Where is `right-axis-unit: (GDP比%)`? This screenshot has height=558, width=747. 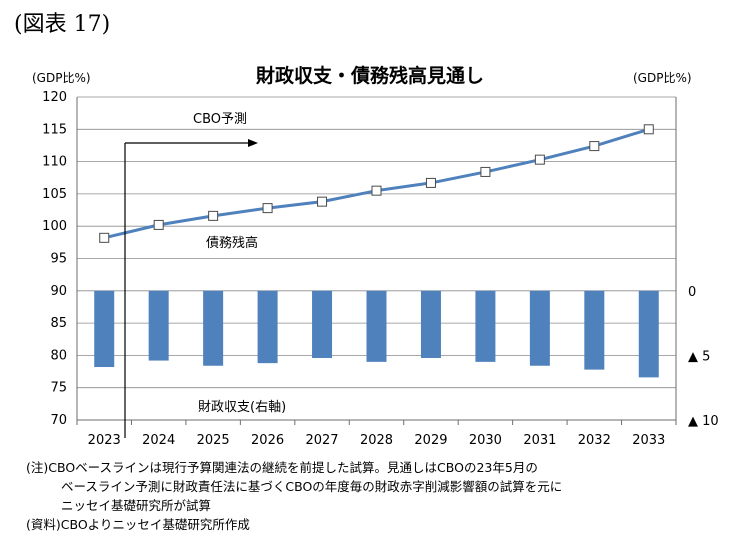
right-axis-unit: (GDP比%) is located at coordinates (662, 78).